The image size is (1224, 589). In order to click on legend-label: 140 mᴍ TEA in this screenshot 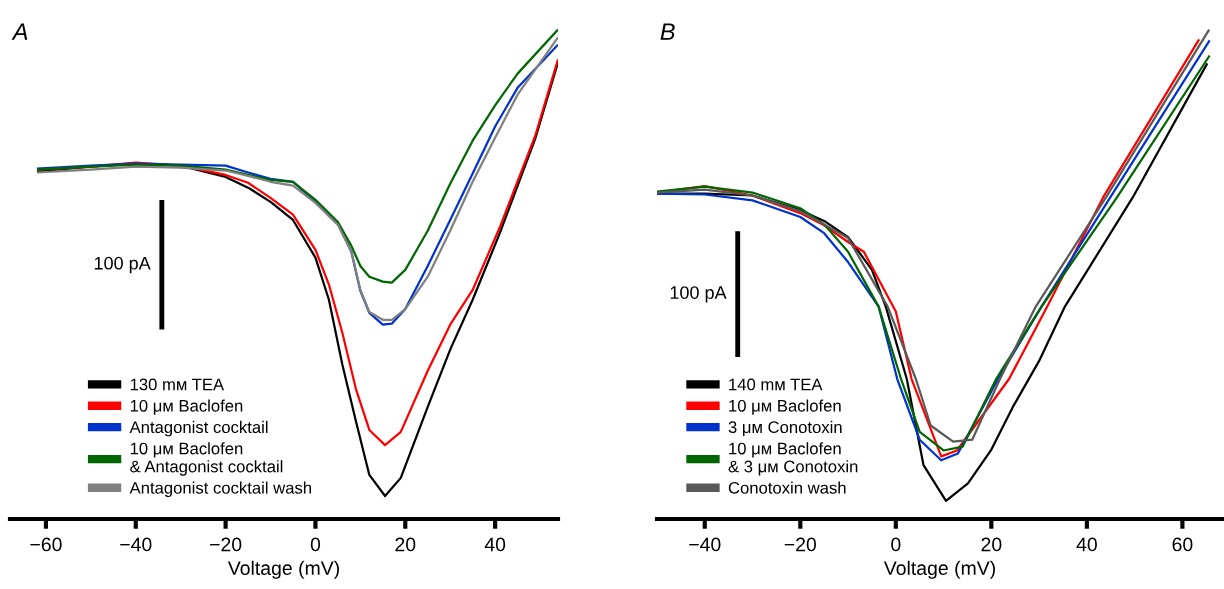, I will do `click(776, 384)`.